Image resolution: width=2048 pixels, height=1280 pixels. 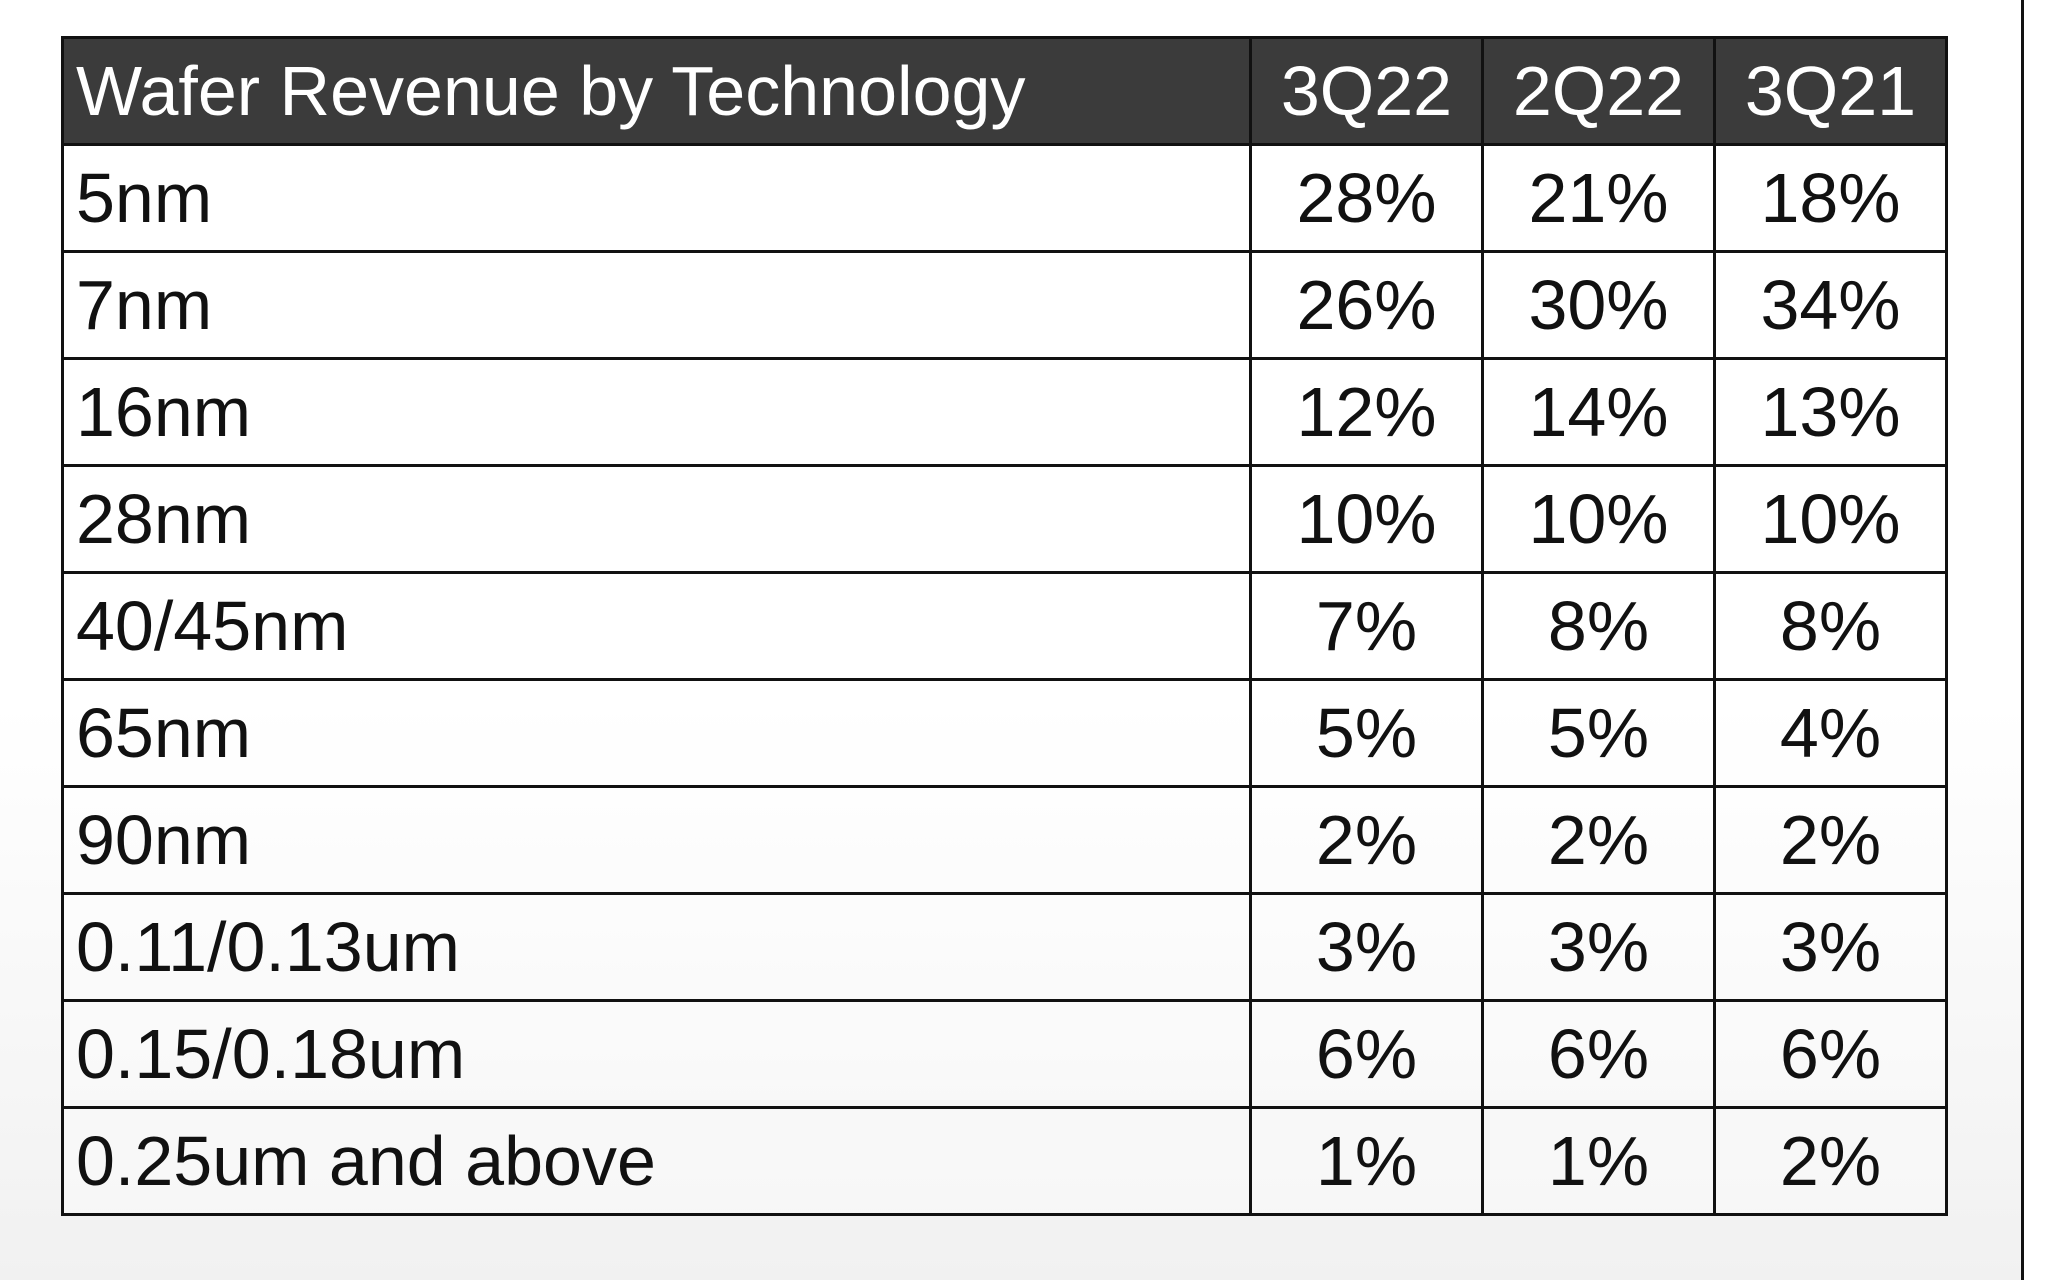 I want to click on header-title: Wafer Revenue by Technology, so click(x=656, y=91).